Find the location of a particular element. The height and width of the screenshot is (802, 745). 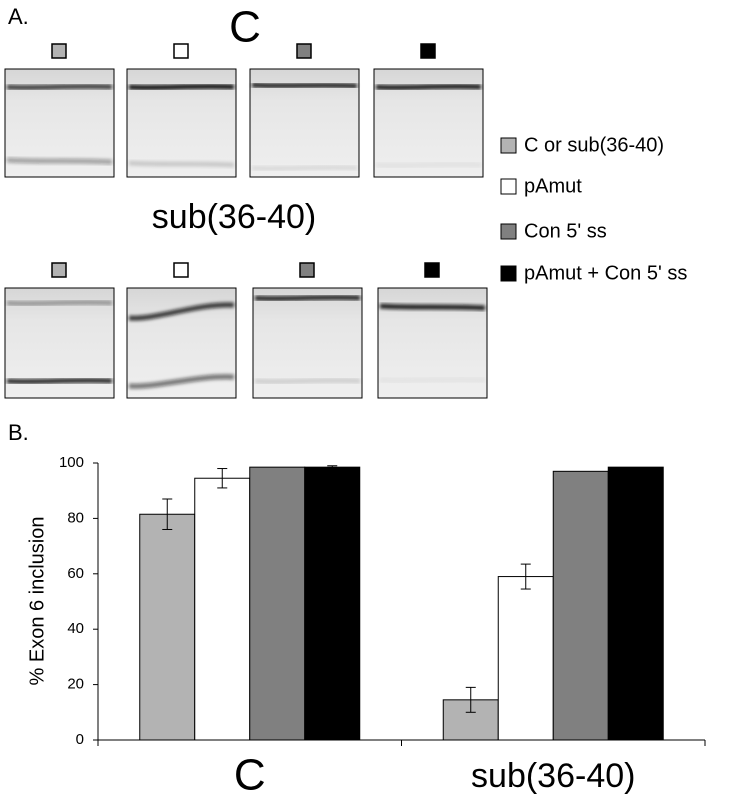

y-tick-label: 60 is located at coordinates (75, 573).